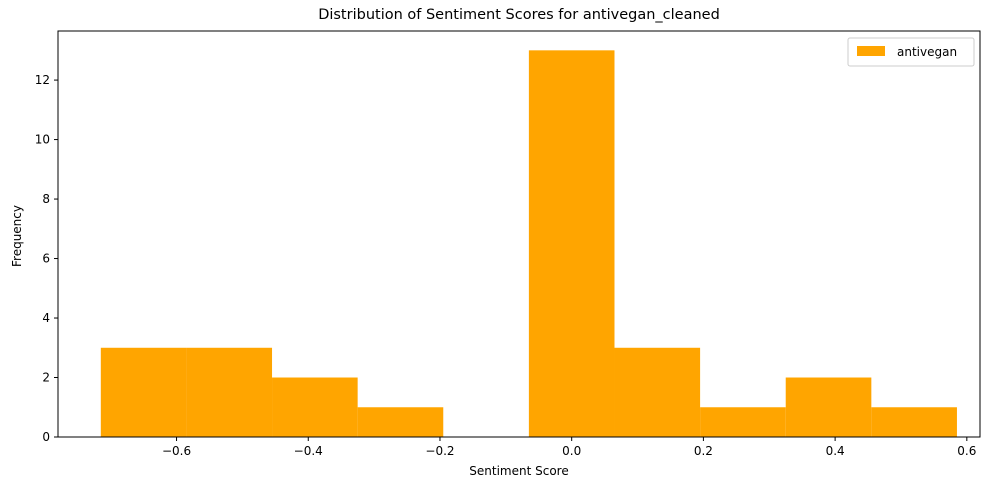 This screenshot has height=490, width=989. Describe the element at coordinates (835, 451) in the screenshot. I see `x-tick-label: 0.4` at that location.